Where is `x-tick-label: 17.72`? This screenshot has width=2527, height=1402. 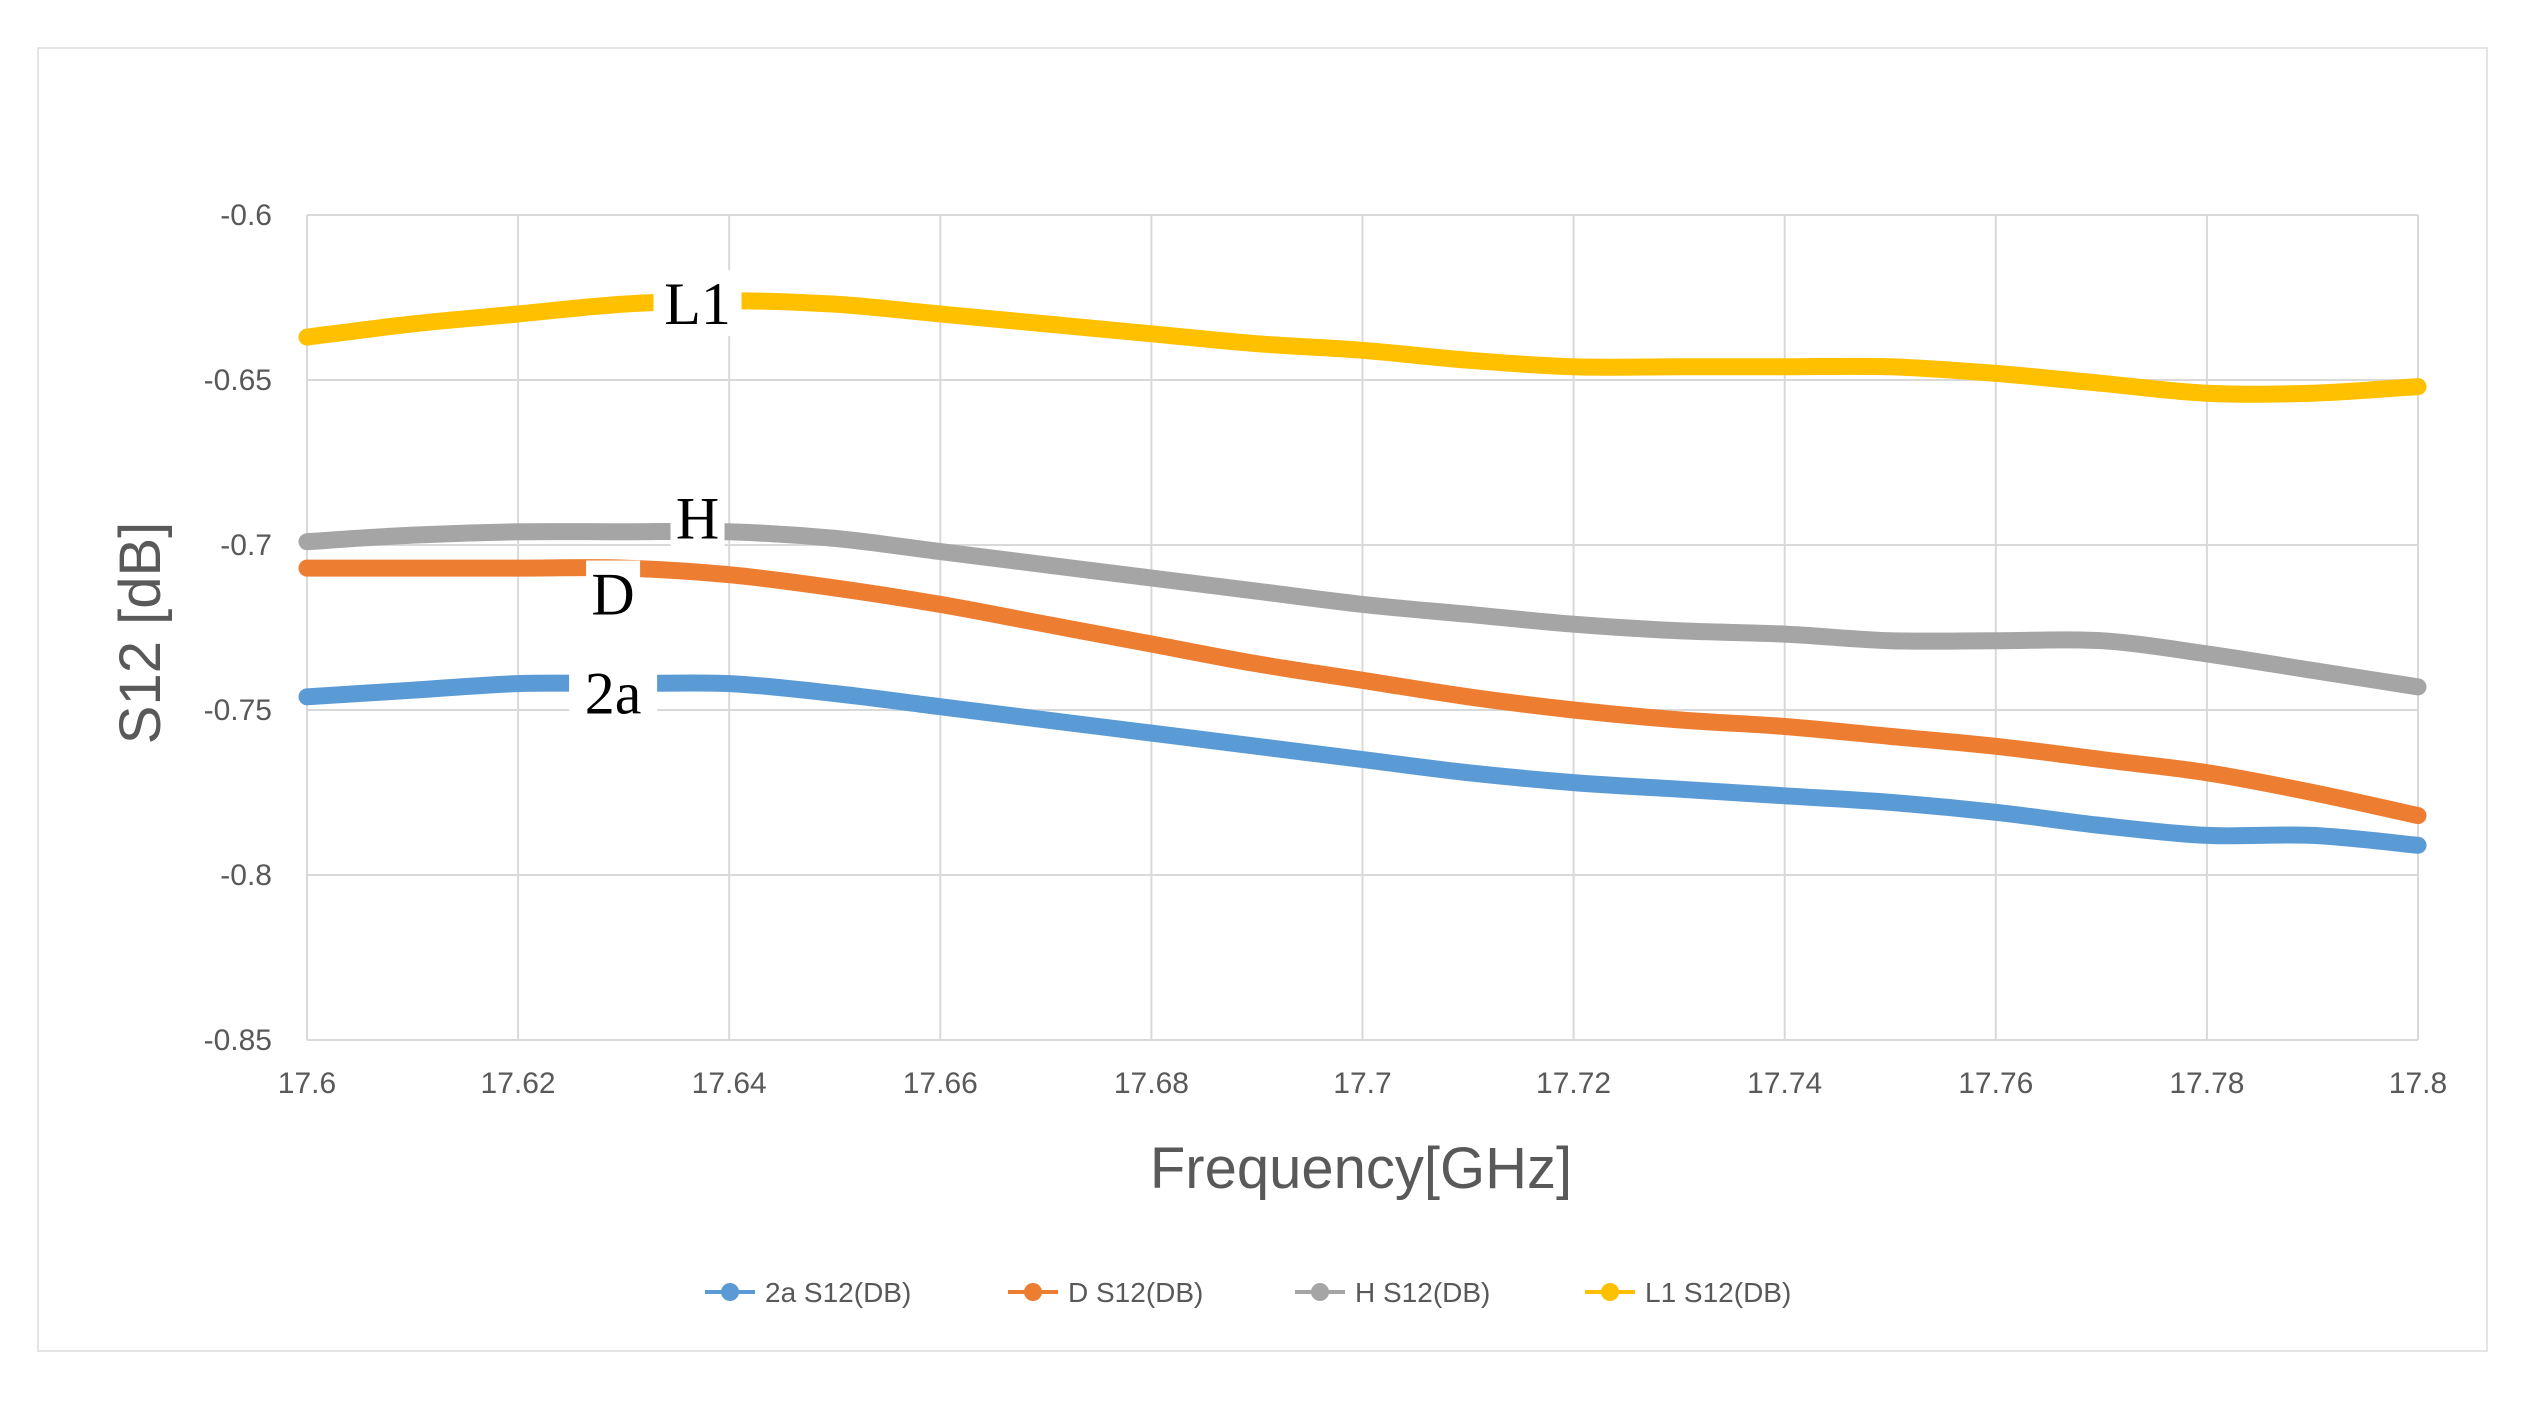
x-tick-label: 17.72 is located at coordinates (1573, 1083).